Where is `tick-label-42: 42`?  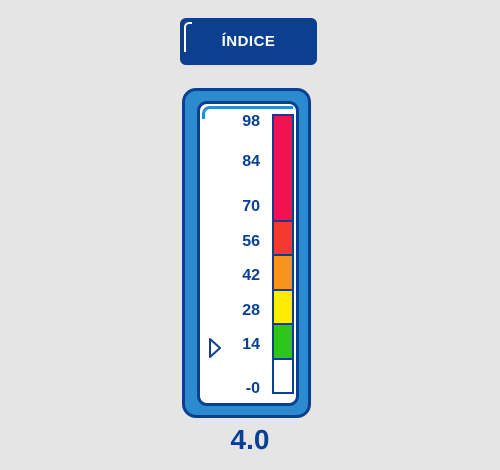
tick-label-42: 42 is located at coordinates (251, 275).